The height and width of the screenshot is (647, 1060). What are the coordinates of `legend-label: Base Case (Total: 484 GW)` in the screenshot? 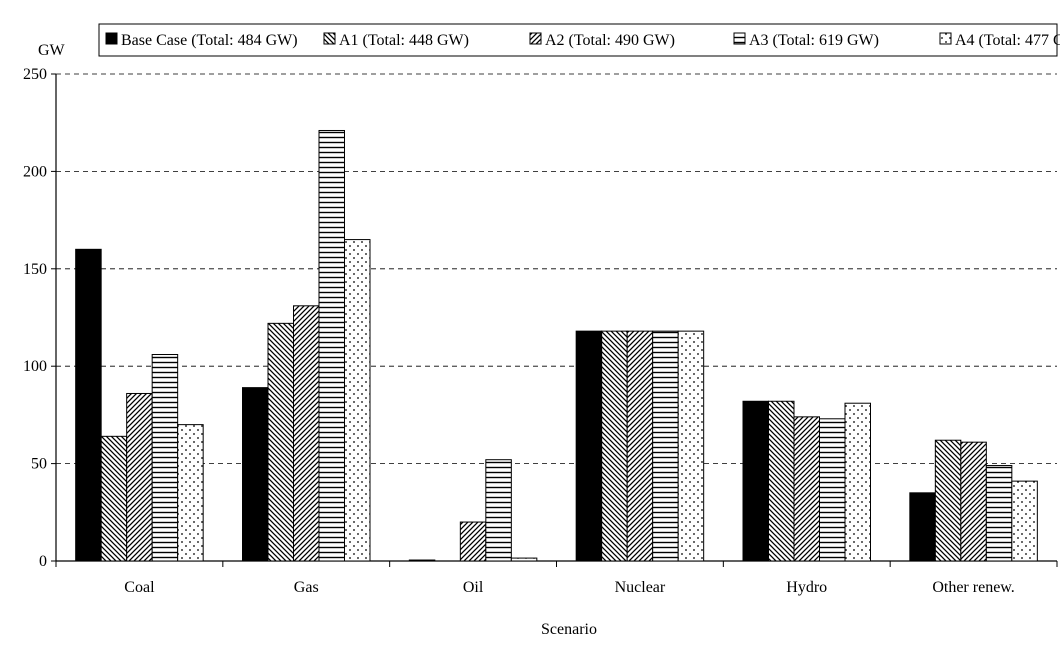 It's located at (209, 40).